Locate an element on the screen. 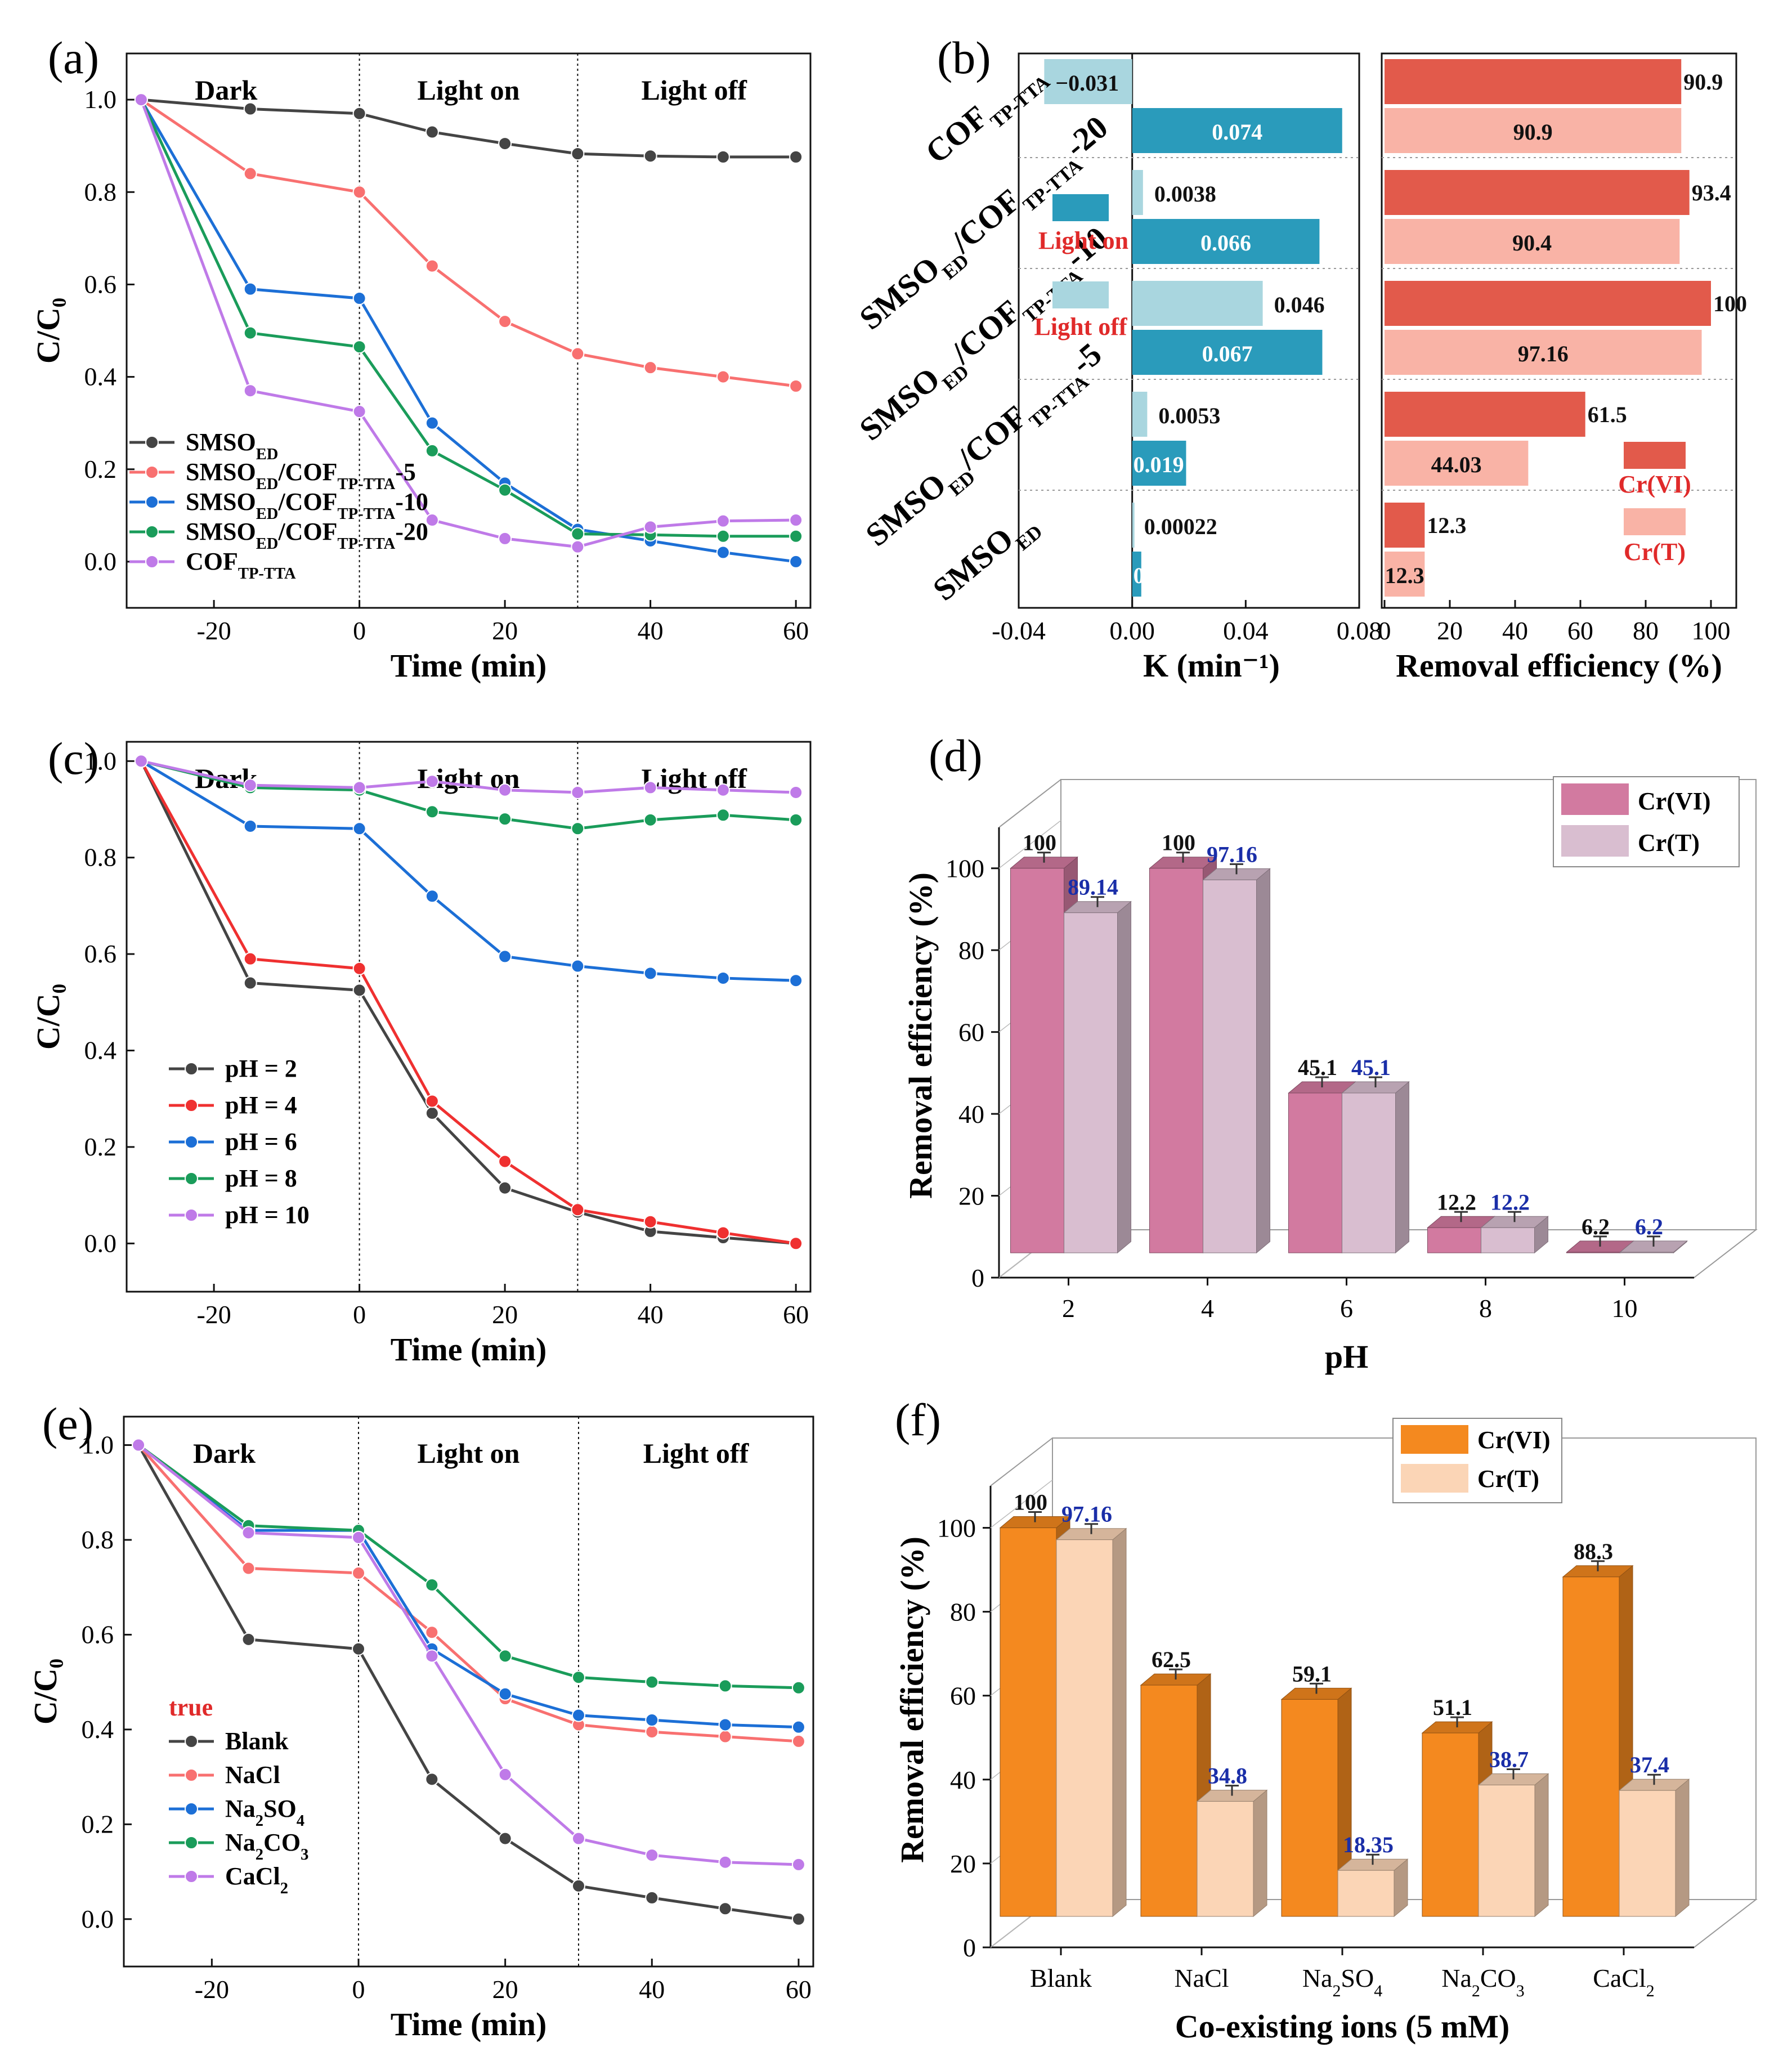  data-label: 45.1 is located at coordinates (1371, 1067).